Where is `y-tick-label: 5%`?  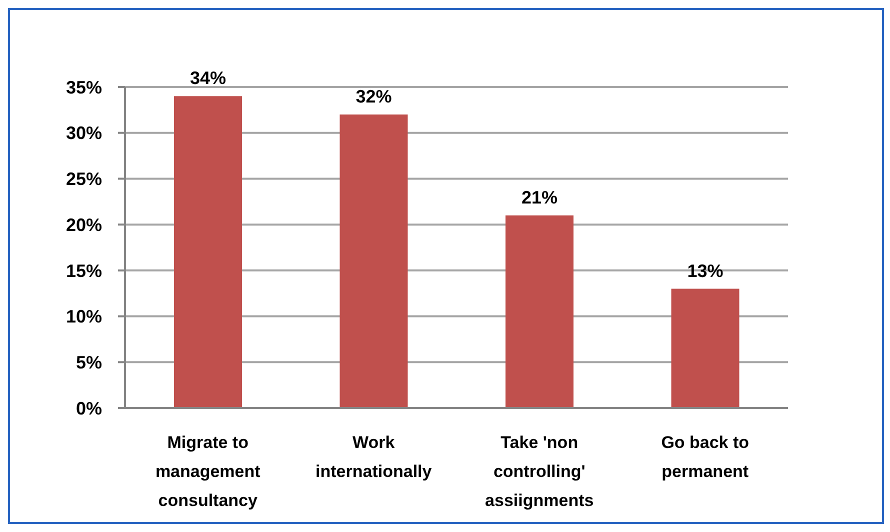 y-tick-label: 5% is located at coordinates (89, 362).